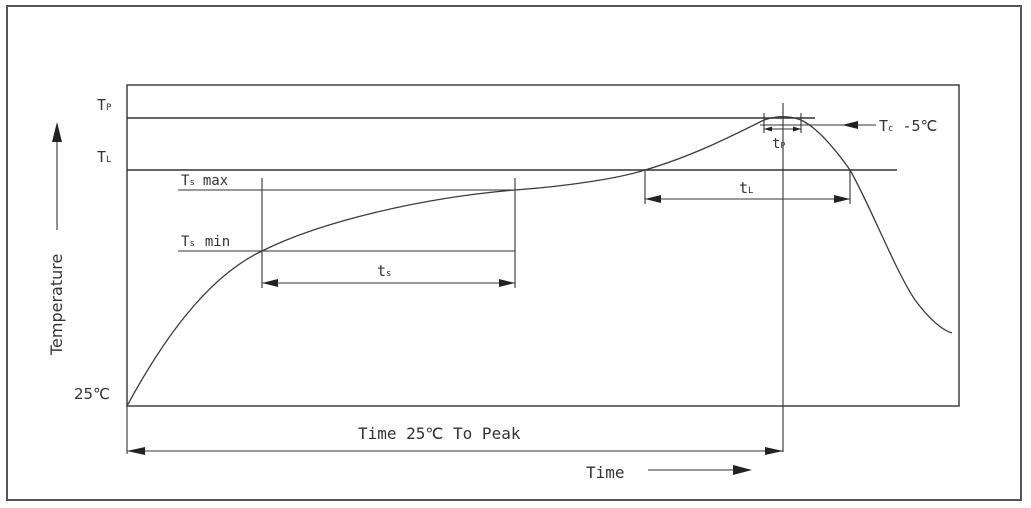  What do you see at coordinates (455, 451) in the screenshot?
I see `time-to-peak-arrow` at bounding box center [455, 451].